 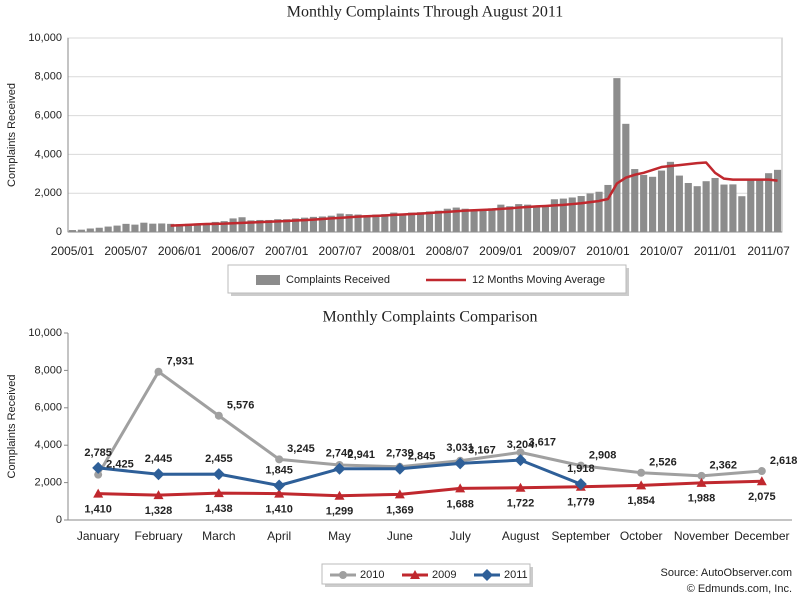 I want to click on x-tick-label: 2006/07, so click(x=233, y=251).